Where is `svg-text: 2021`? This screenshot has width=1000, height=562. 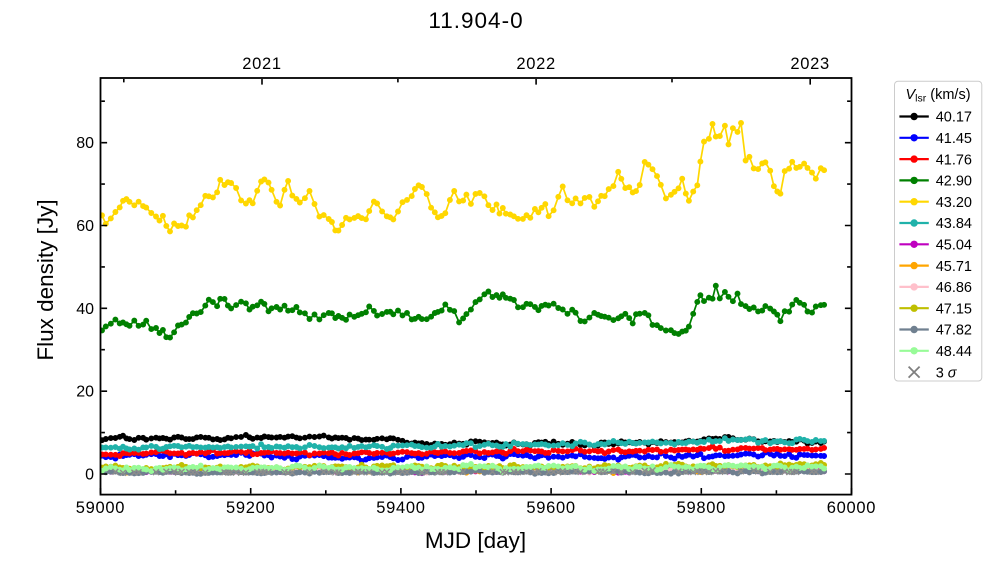
svg-text: 2021 is located at coordinates (262, 64).